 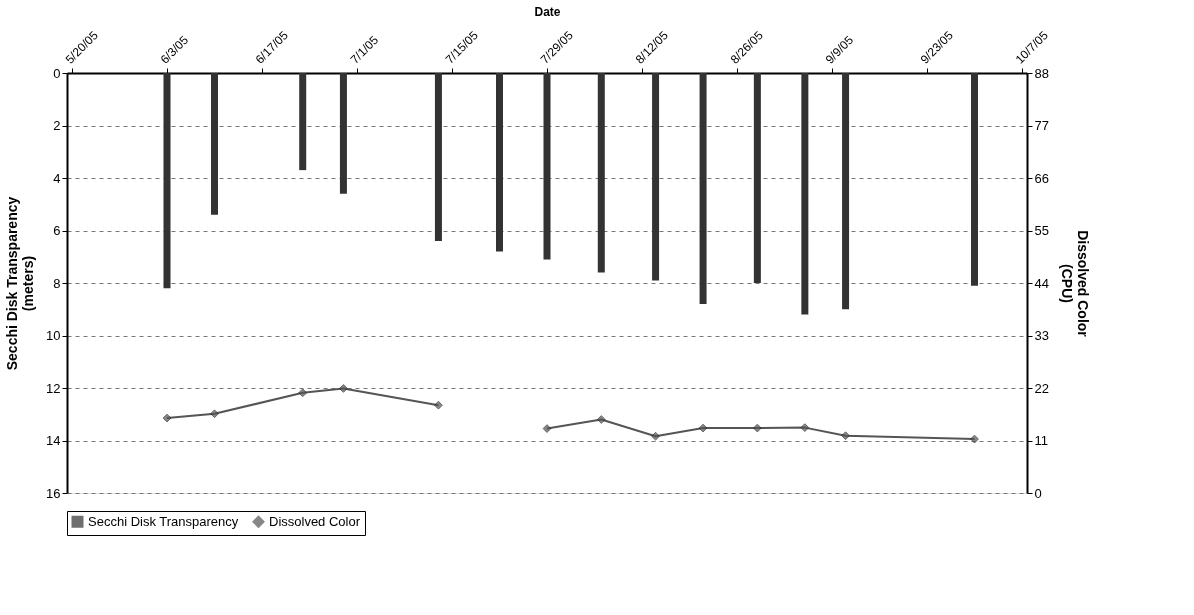 What do you see at coordinates (57, 73) in the screenshot?
I see `y-tick-label: 0` at bounding box center [57, 73].